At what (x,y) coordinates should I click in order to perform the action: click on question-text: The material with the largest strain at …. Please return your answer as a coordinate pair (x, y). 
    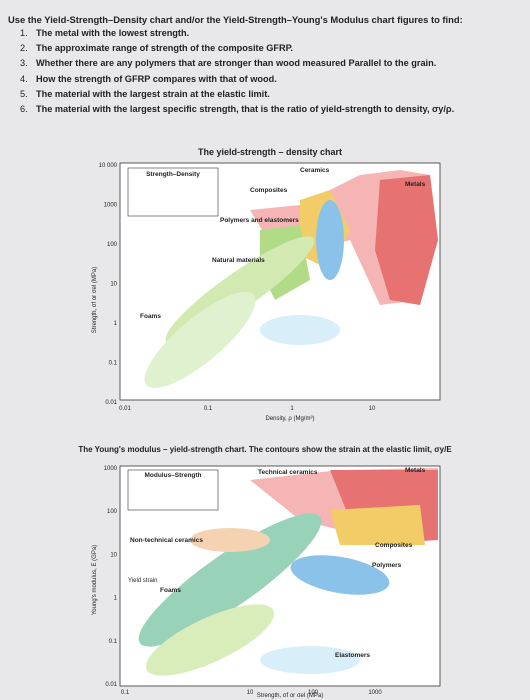
    Looking at the image, I should click on (153, 93).